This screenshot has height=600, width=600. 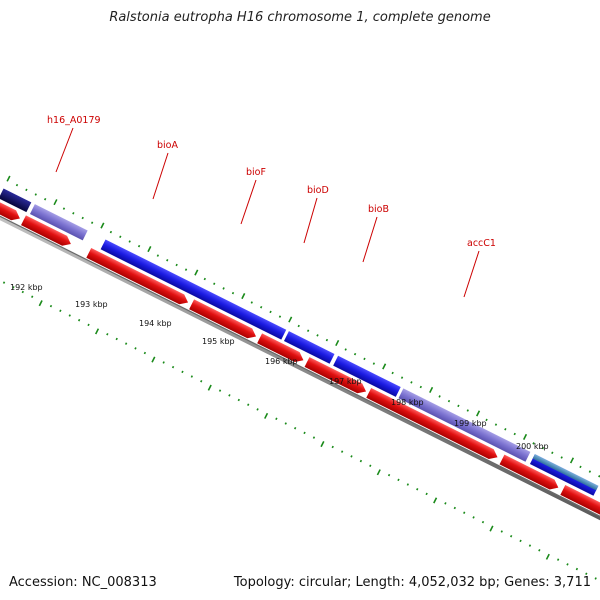 I want to click on gene-block-h16-a0179, so click(x=58, y=222).